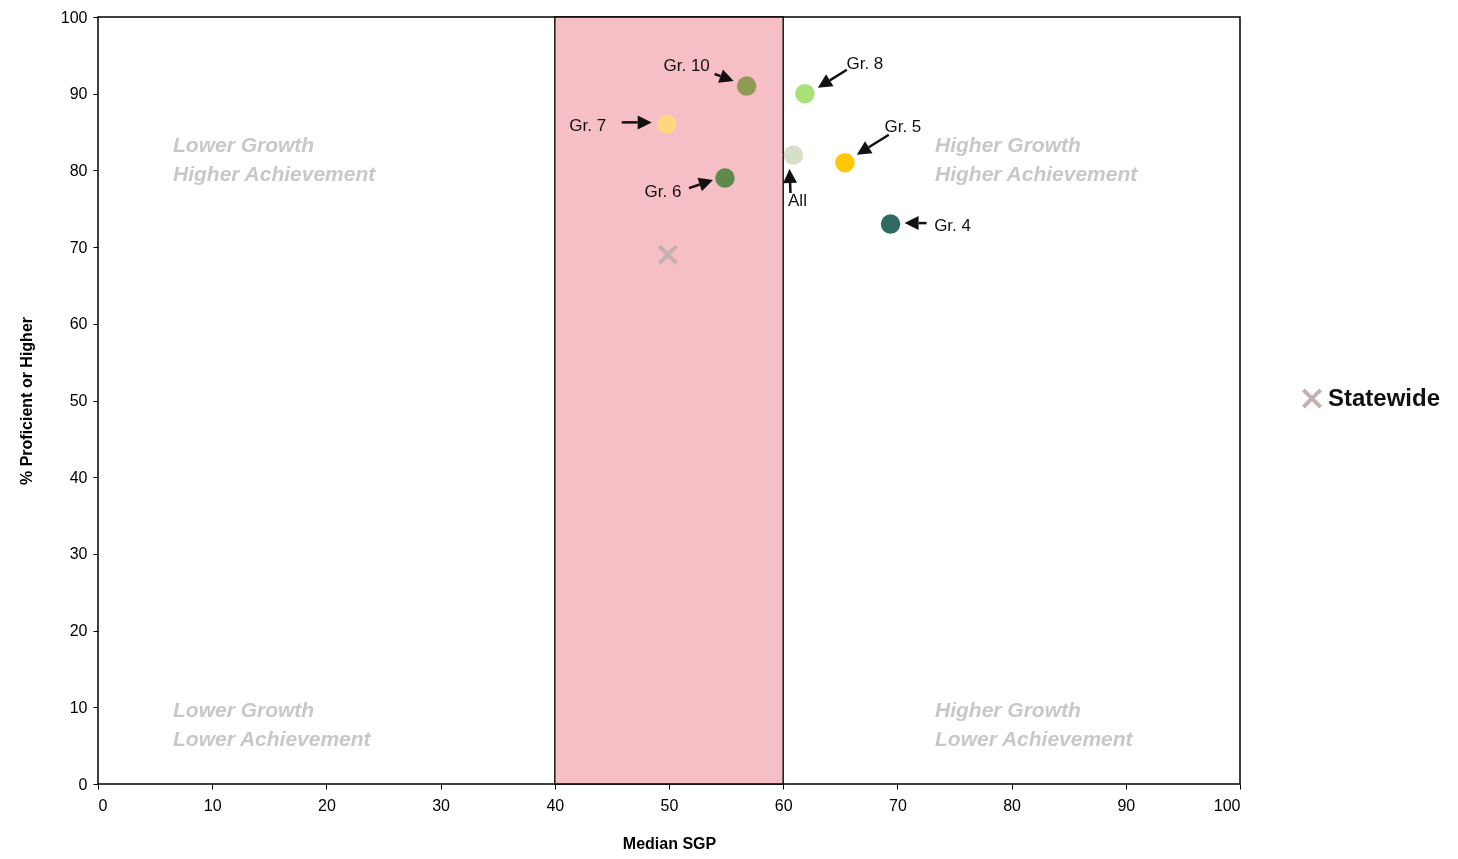  Describe the element at coordinates (1384, 397) in the screenshot. I see `legend-label: Statewide` at that location.